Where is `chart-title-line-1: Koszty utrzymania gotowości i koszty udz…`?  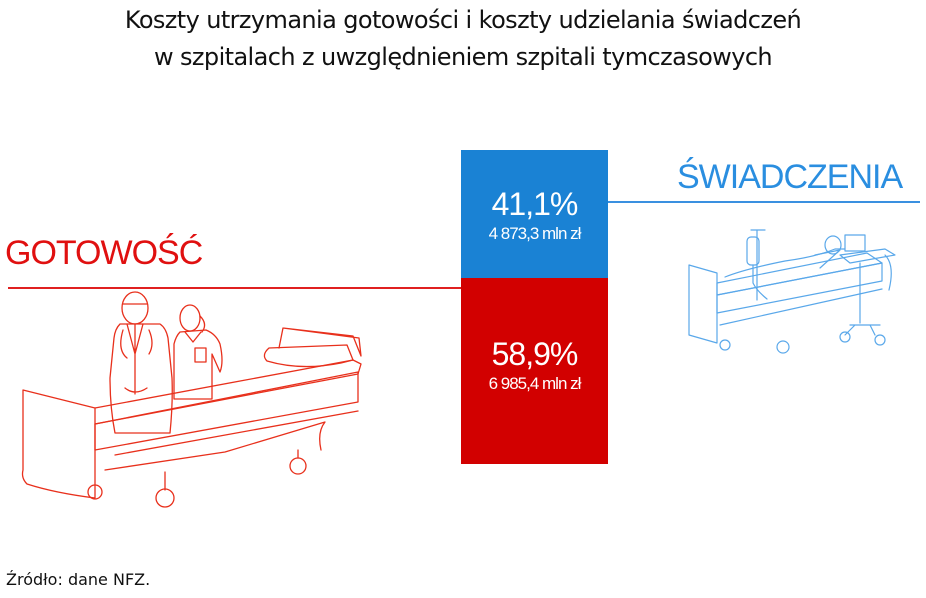
chart-title-line-1: Koszty utrzymania gotowości i koszty udz… is located at coordinates (463, 20).